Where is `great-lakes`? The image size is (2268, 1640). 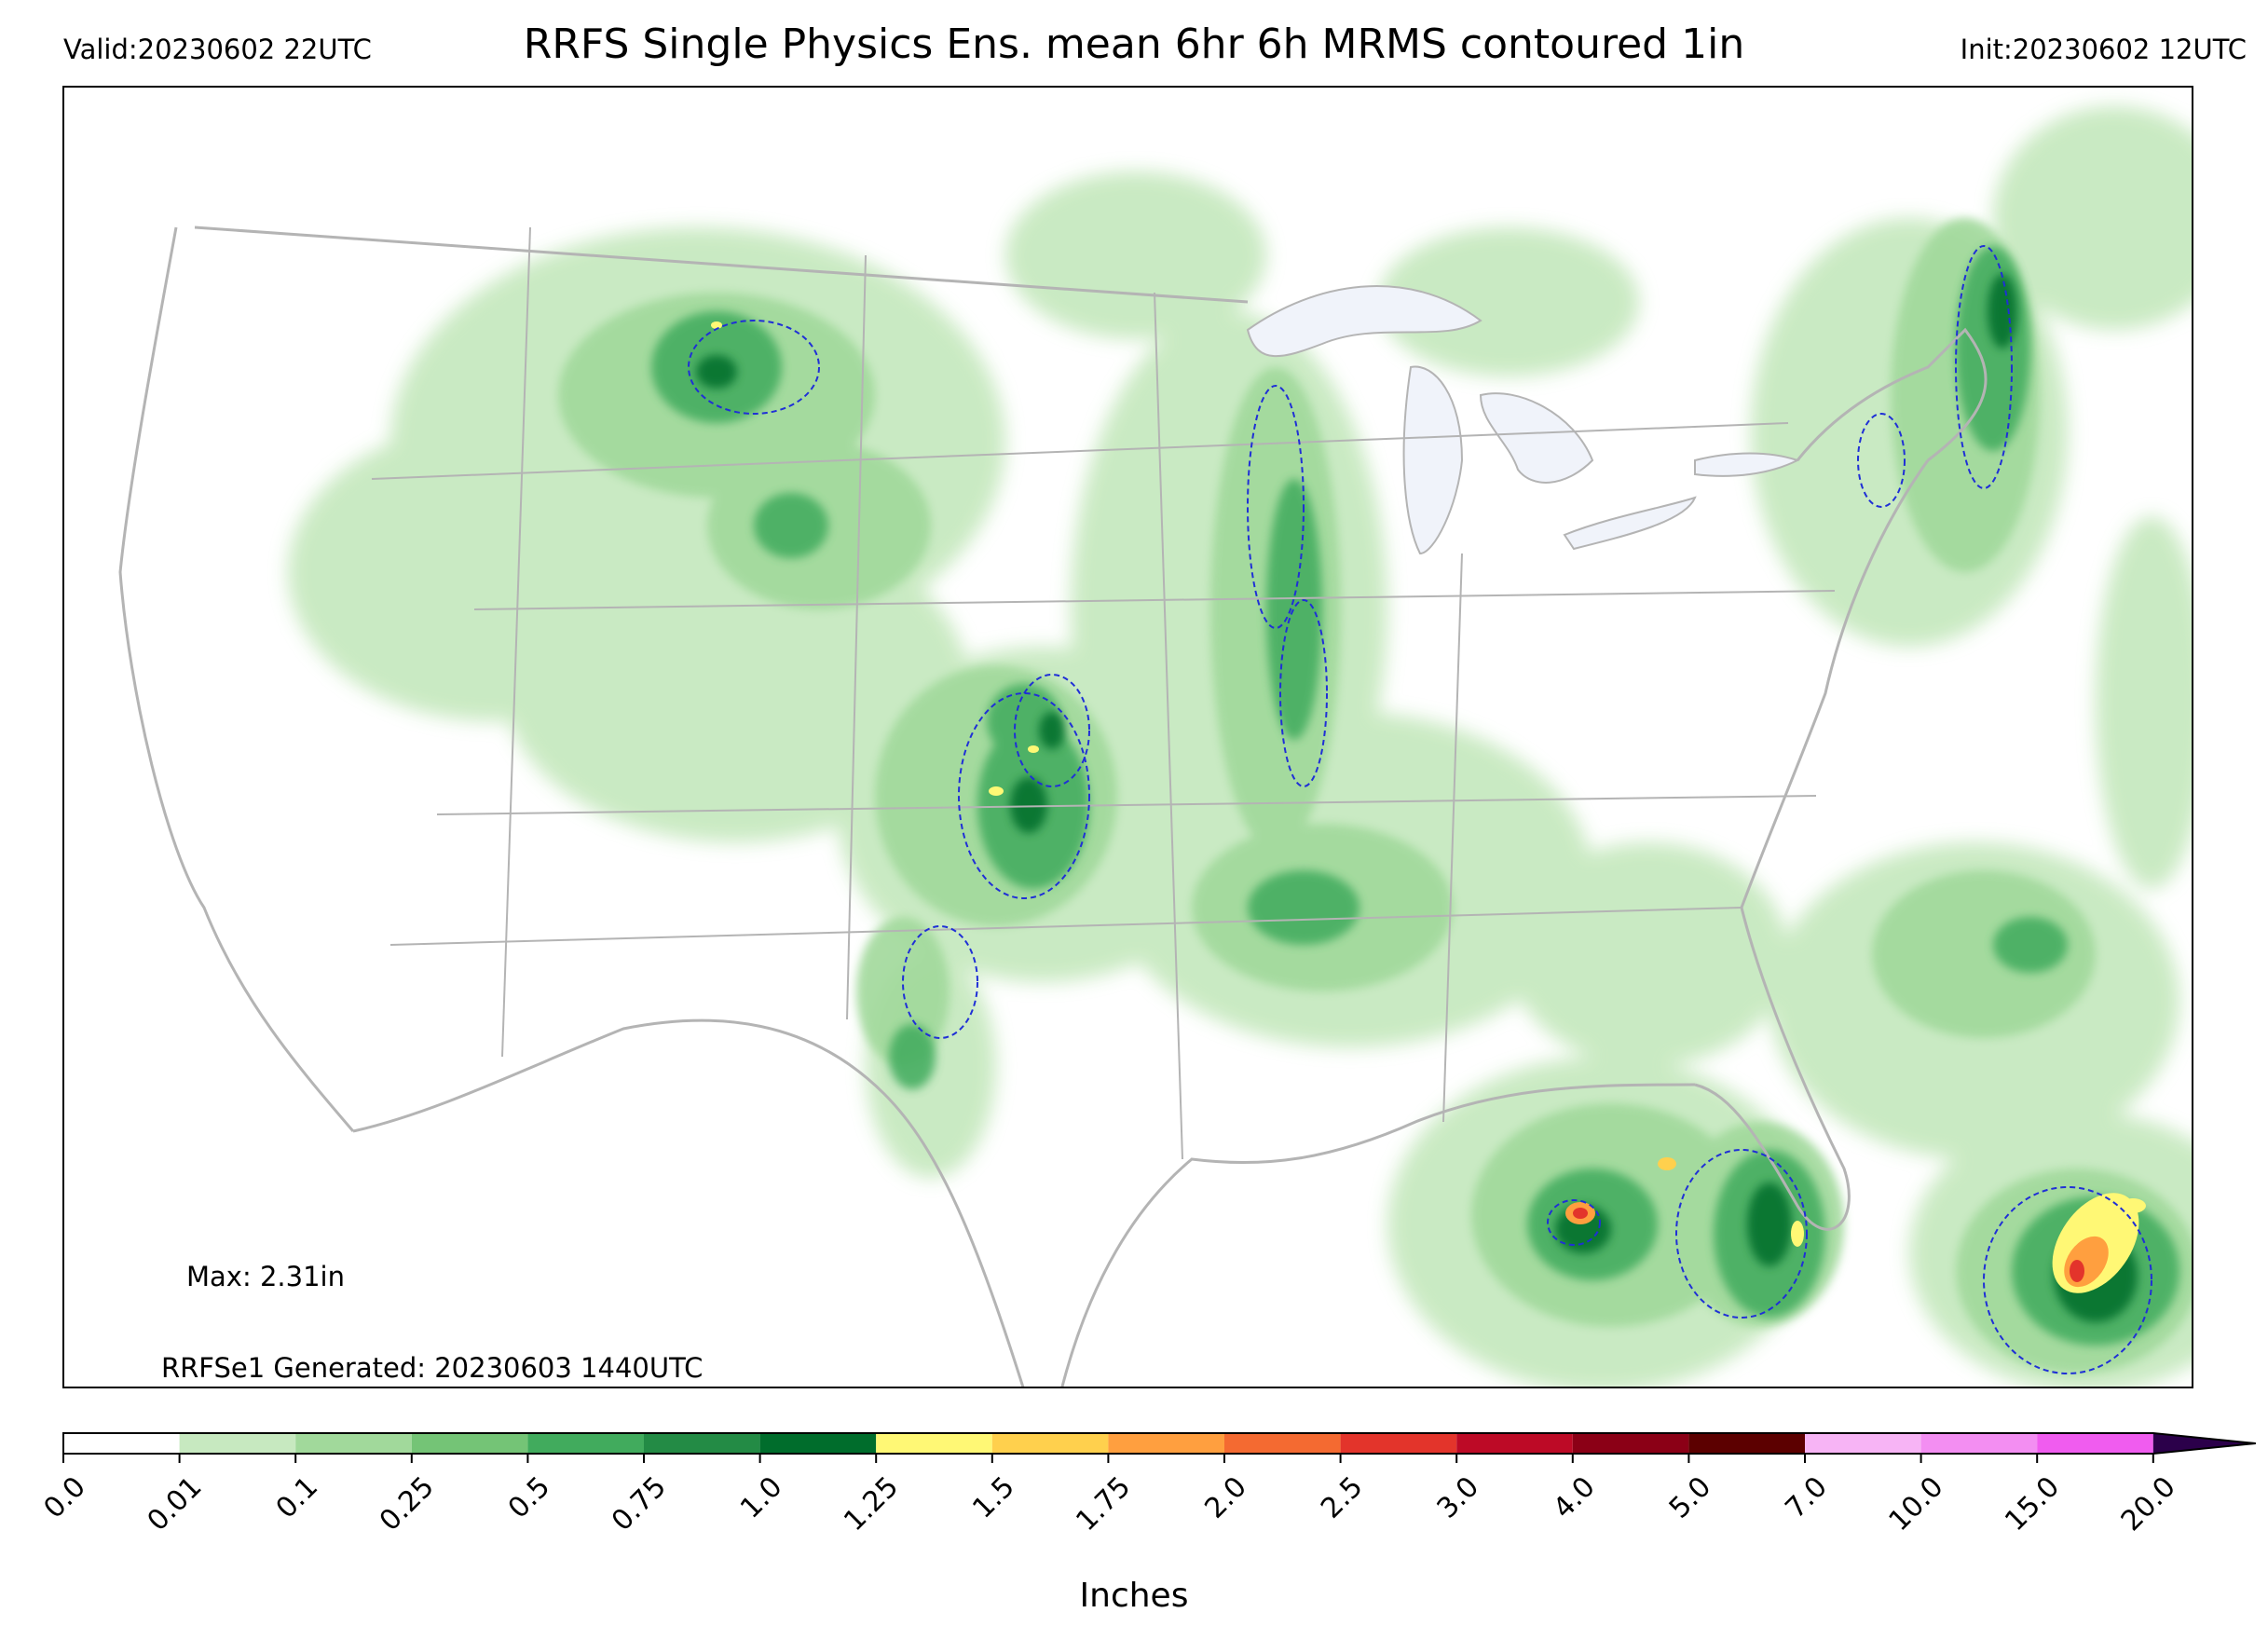
great-lakes is located at coordinates (1523, 420).